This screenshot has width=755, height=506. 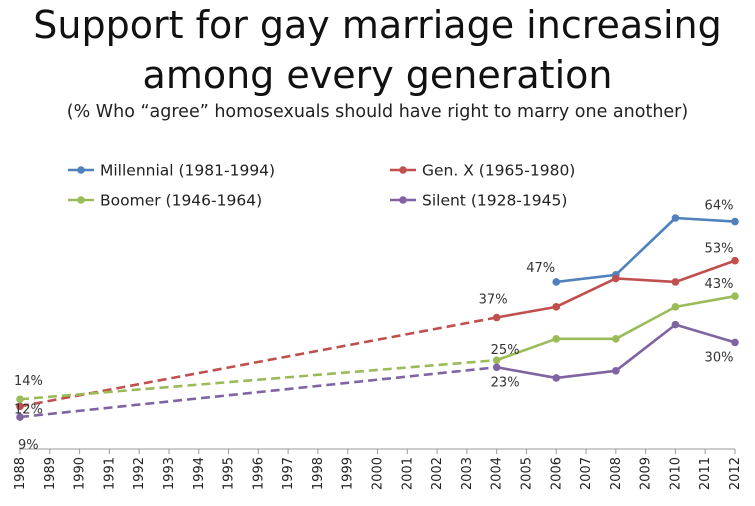 I want to click on data-label: 30%, so click(x=719, y=357).